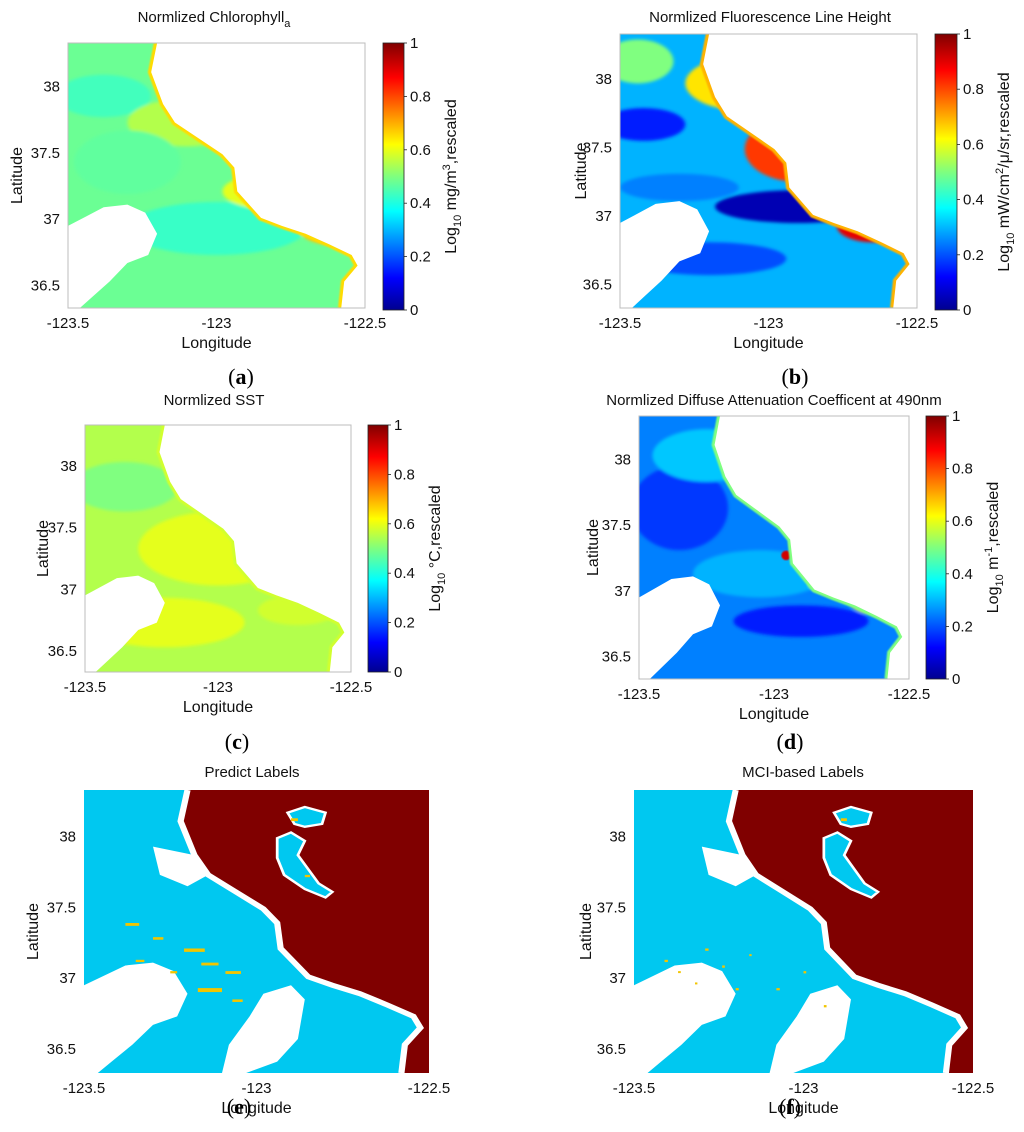 The height and width of the screenshot is (1132, 1024). I want to click on svg-text: (e), so click(239, 1106).